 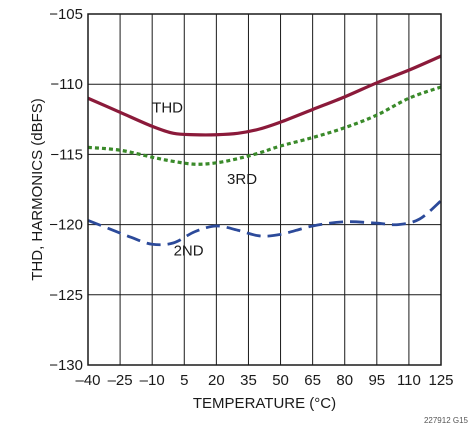 I want to click on y-tick-label: −130, so click(x=66, y=365).